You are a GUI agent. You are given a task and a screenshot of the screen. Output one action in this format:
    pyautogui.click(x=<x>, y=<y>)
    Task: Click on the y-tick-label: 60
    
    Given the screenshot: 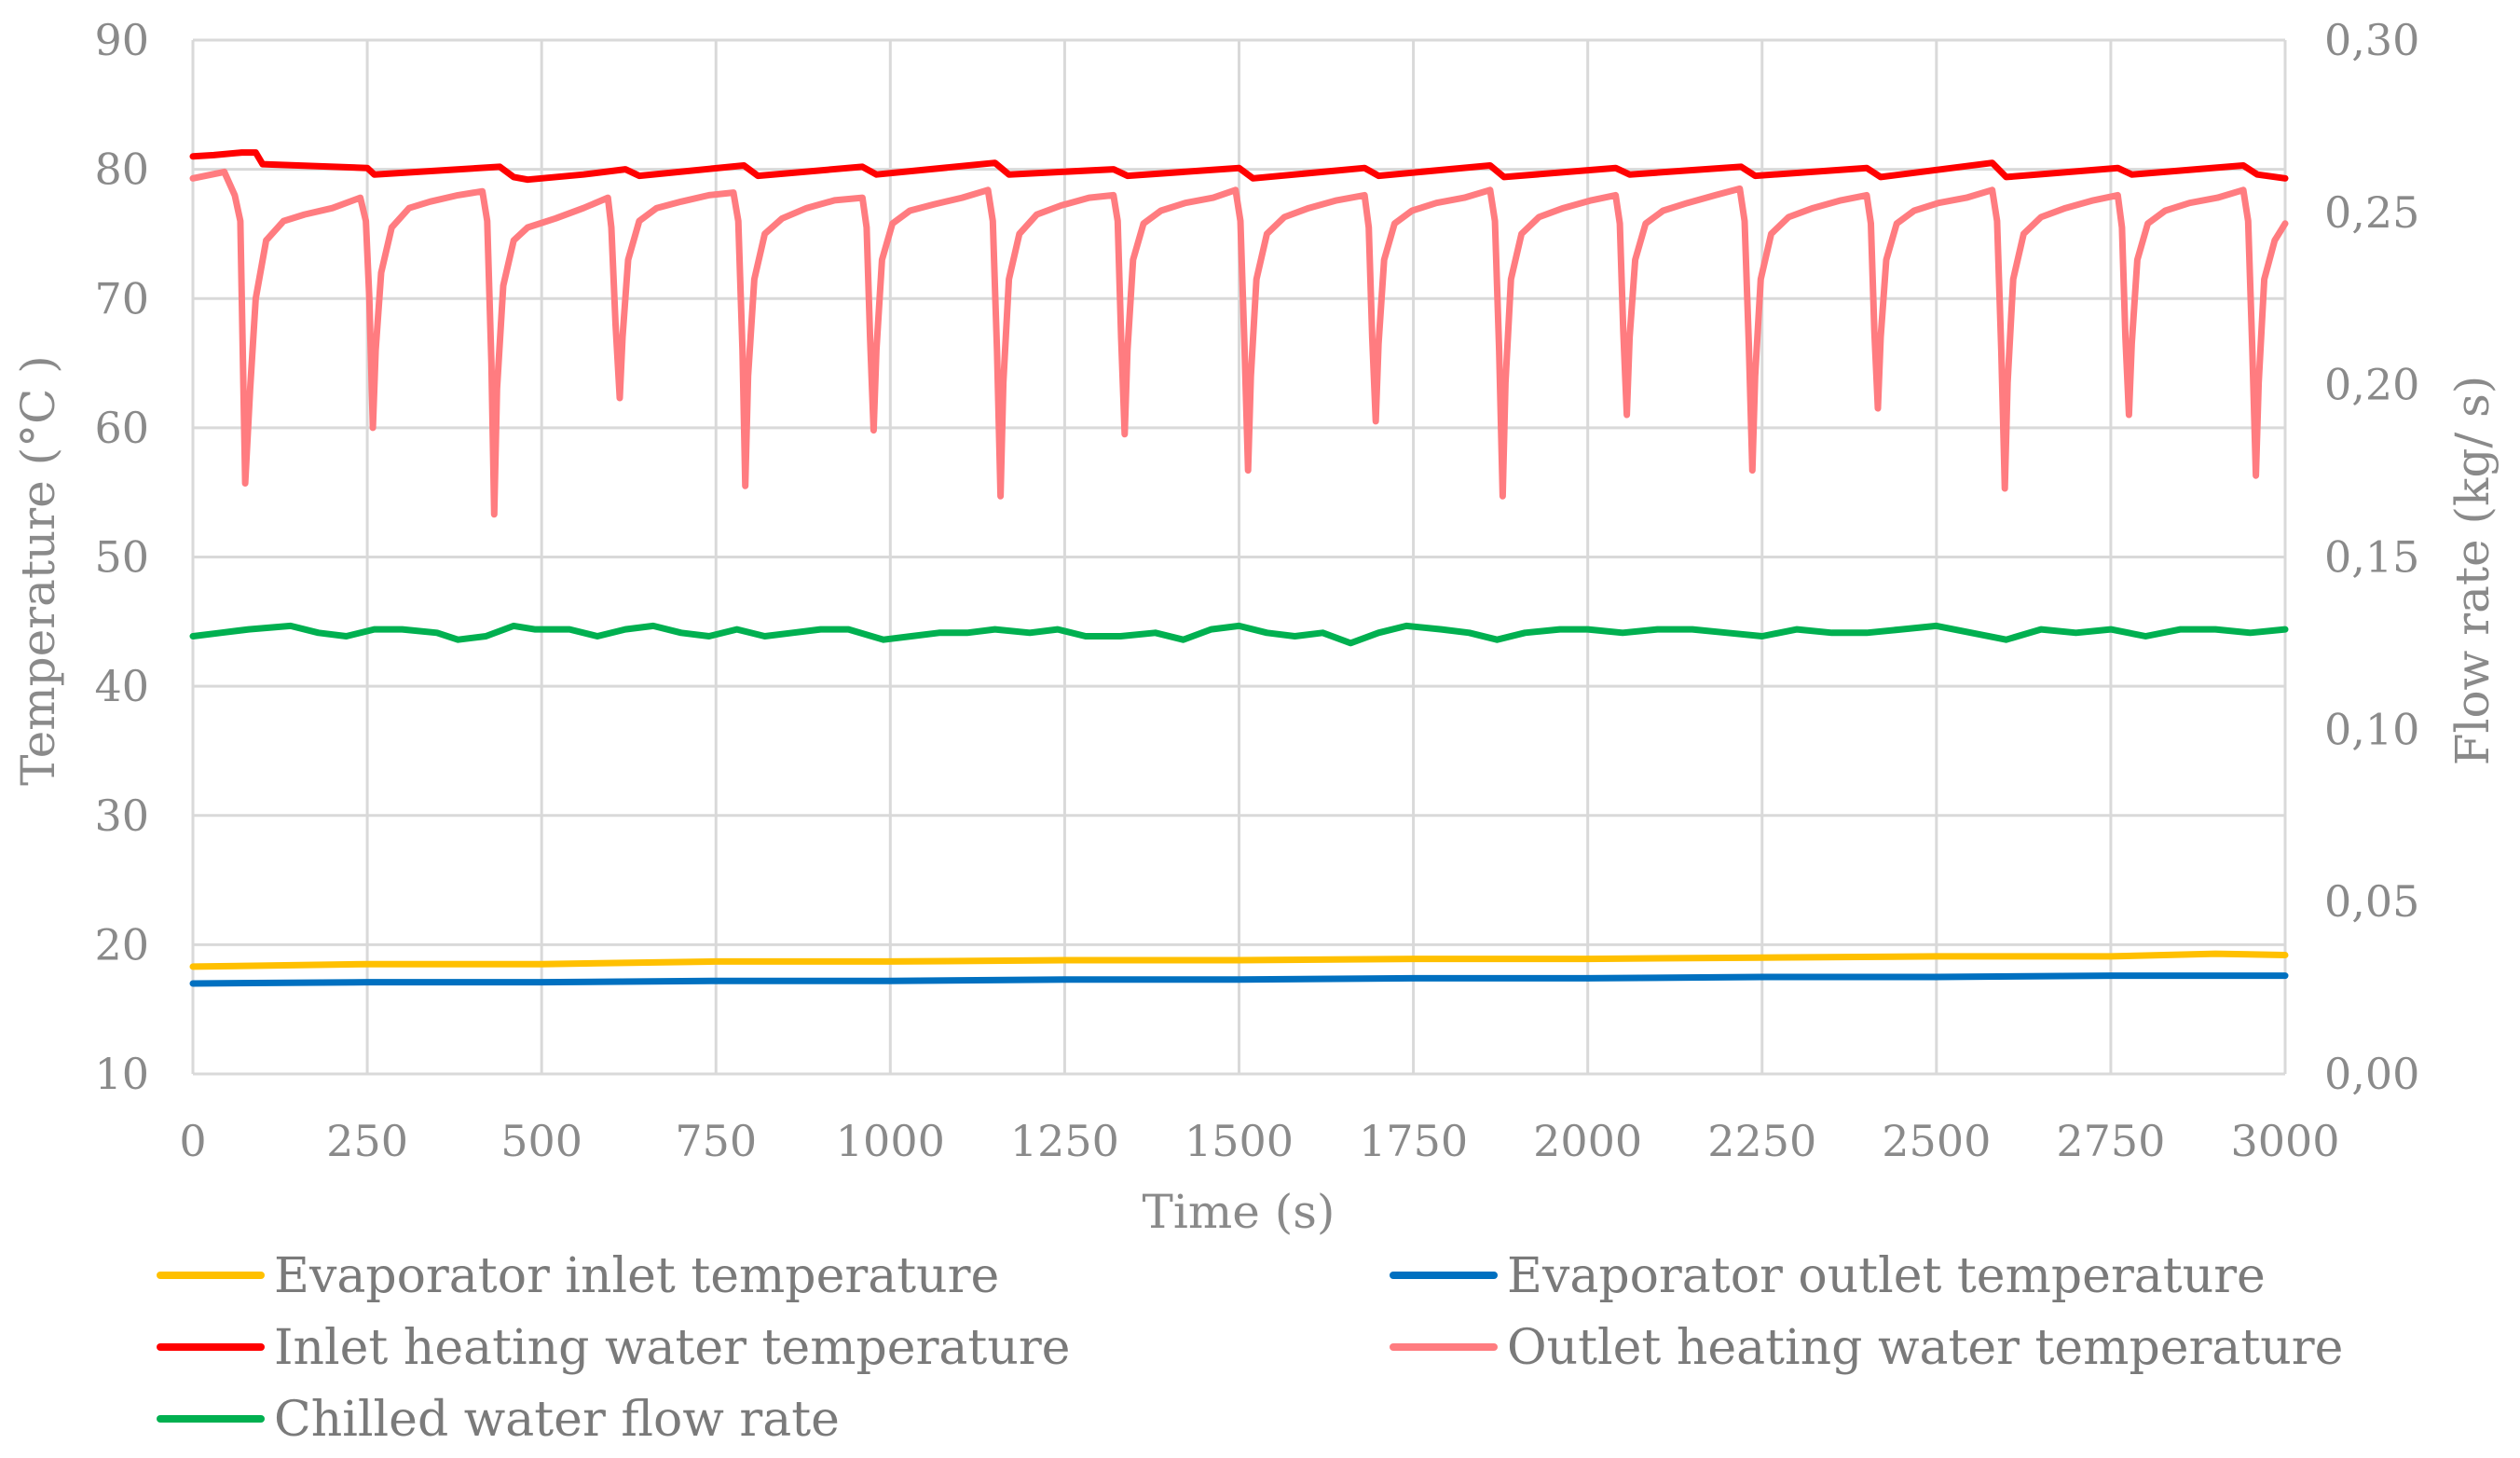 What is the action you would take?
    pyautogui.click(x=121, y=428)
    